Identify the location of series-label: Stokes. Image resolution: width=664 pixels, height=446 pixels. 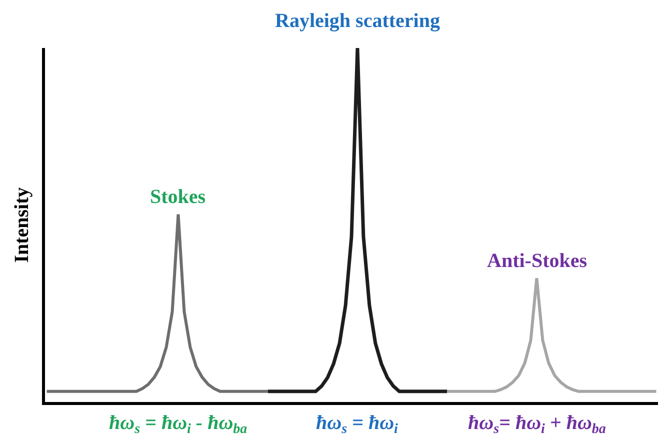
(178, 197).